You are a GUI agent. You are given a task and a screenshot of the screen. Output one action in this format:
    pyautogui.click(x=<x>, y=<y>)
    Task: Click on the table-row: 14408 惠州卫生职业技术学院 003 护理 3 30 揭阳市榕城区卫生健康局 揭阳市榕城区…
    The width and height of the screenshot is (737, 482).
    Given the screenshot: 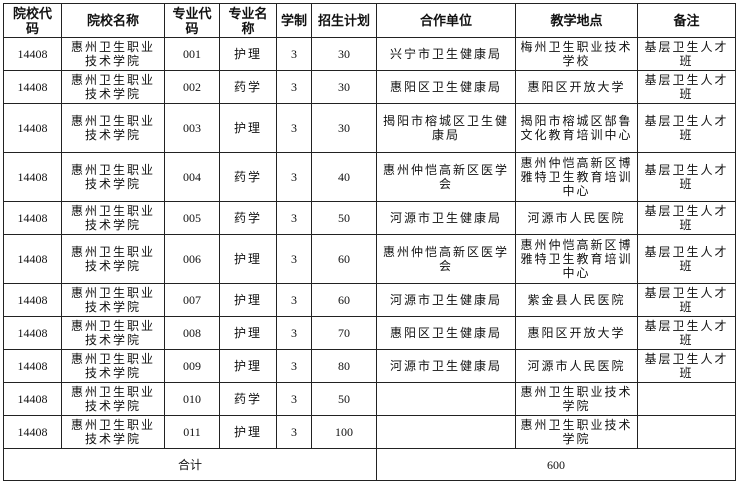 What is the action you would take?
    pyautogui.click(x=369, y=128)
    